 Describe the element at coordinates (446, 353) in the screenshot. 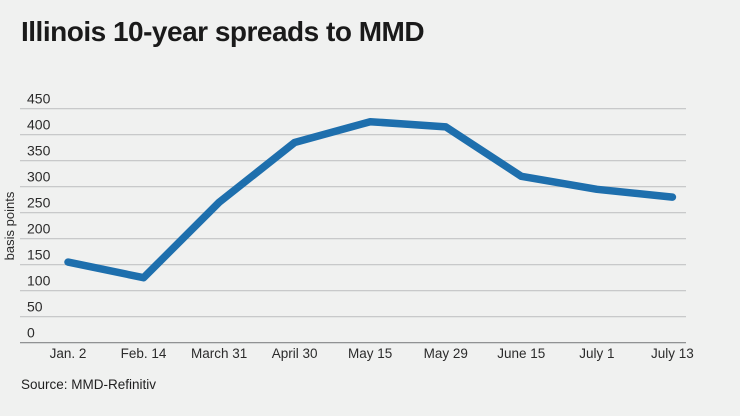

I see `x-tick-label: May 29` at that location.